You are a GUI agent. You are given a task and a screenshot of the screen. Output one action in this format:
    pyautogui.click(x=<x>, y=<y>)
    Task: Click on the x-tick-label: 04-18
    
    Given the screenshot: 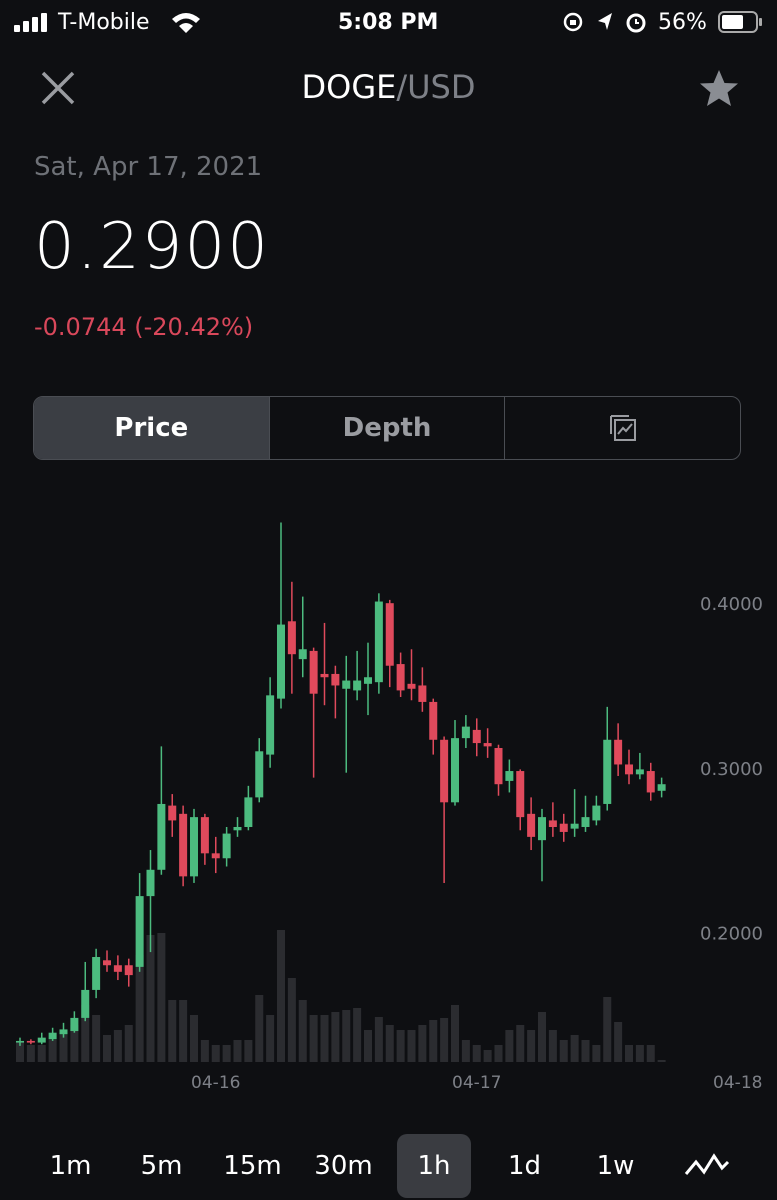 What is the action you would take?
    pyautogui.click(x=737, y=1083)
    